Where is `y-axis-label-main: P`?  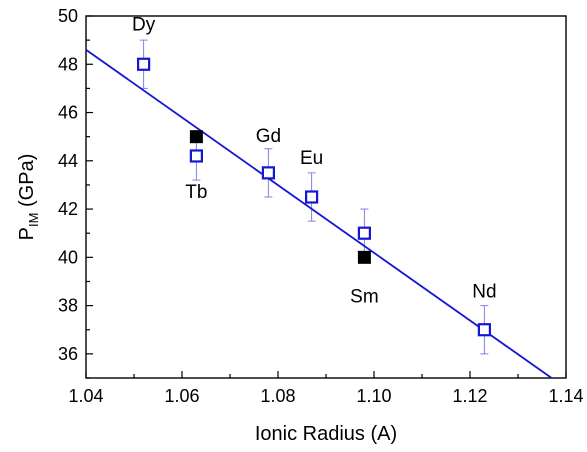
y-axis-label-main: P is located at coordinates (27, 233).